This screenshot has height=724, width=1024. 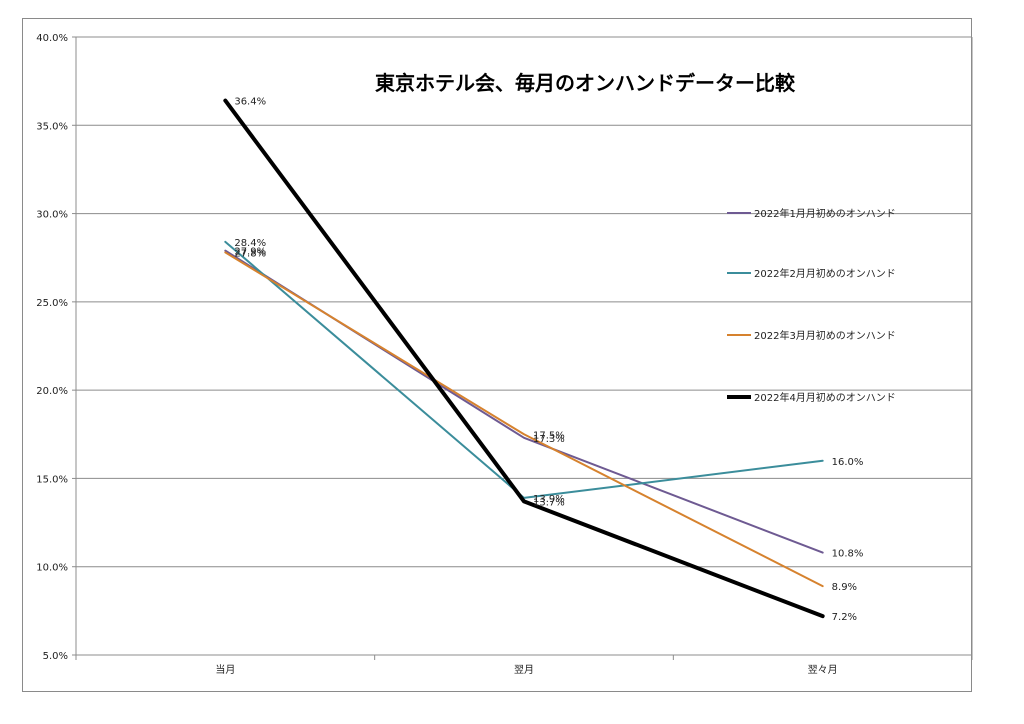 I want to click on data-label: 17.3%, so click(x=549, y=439).